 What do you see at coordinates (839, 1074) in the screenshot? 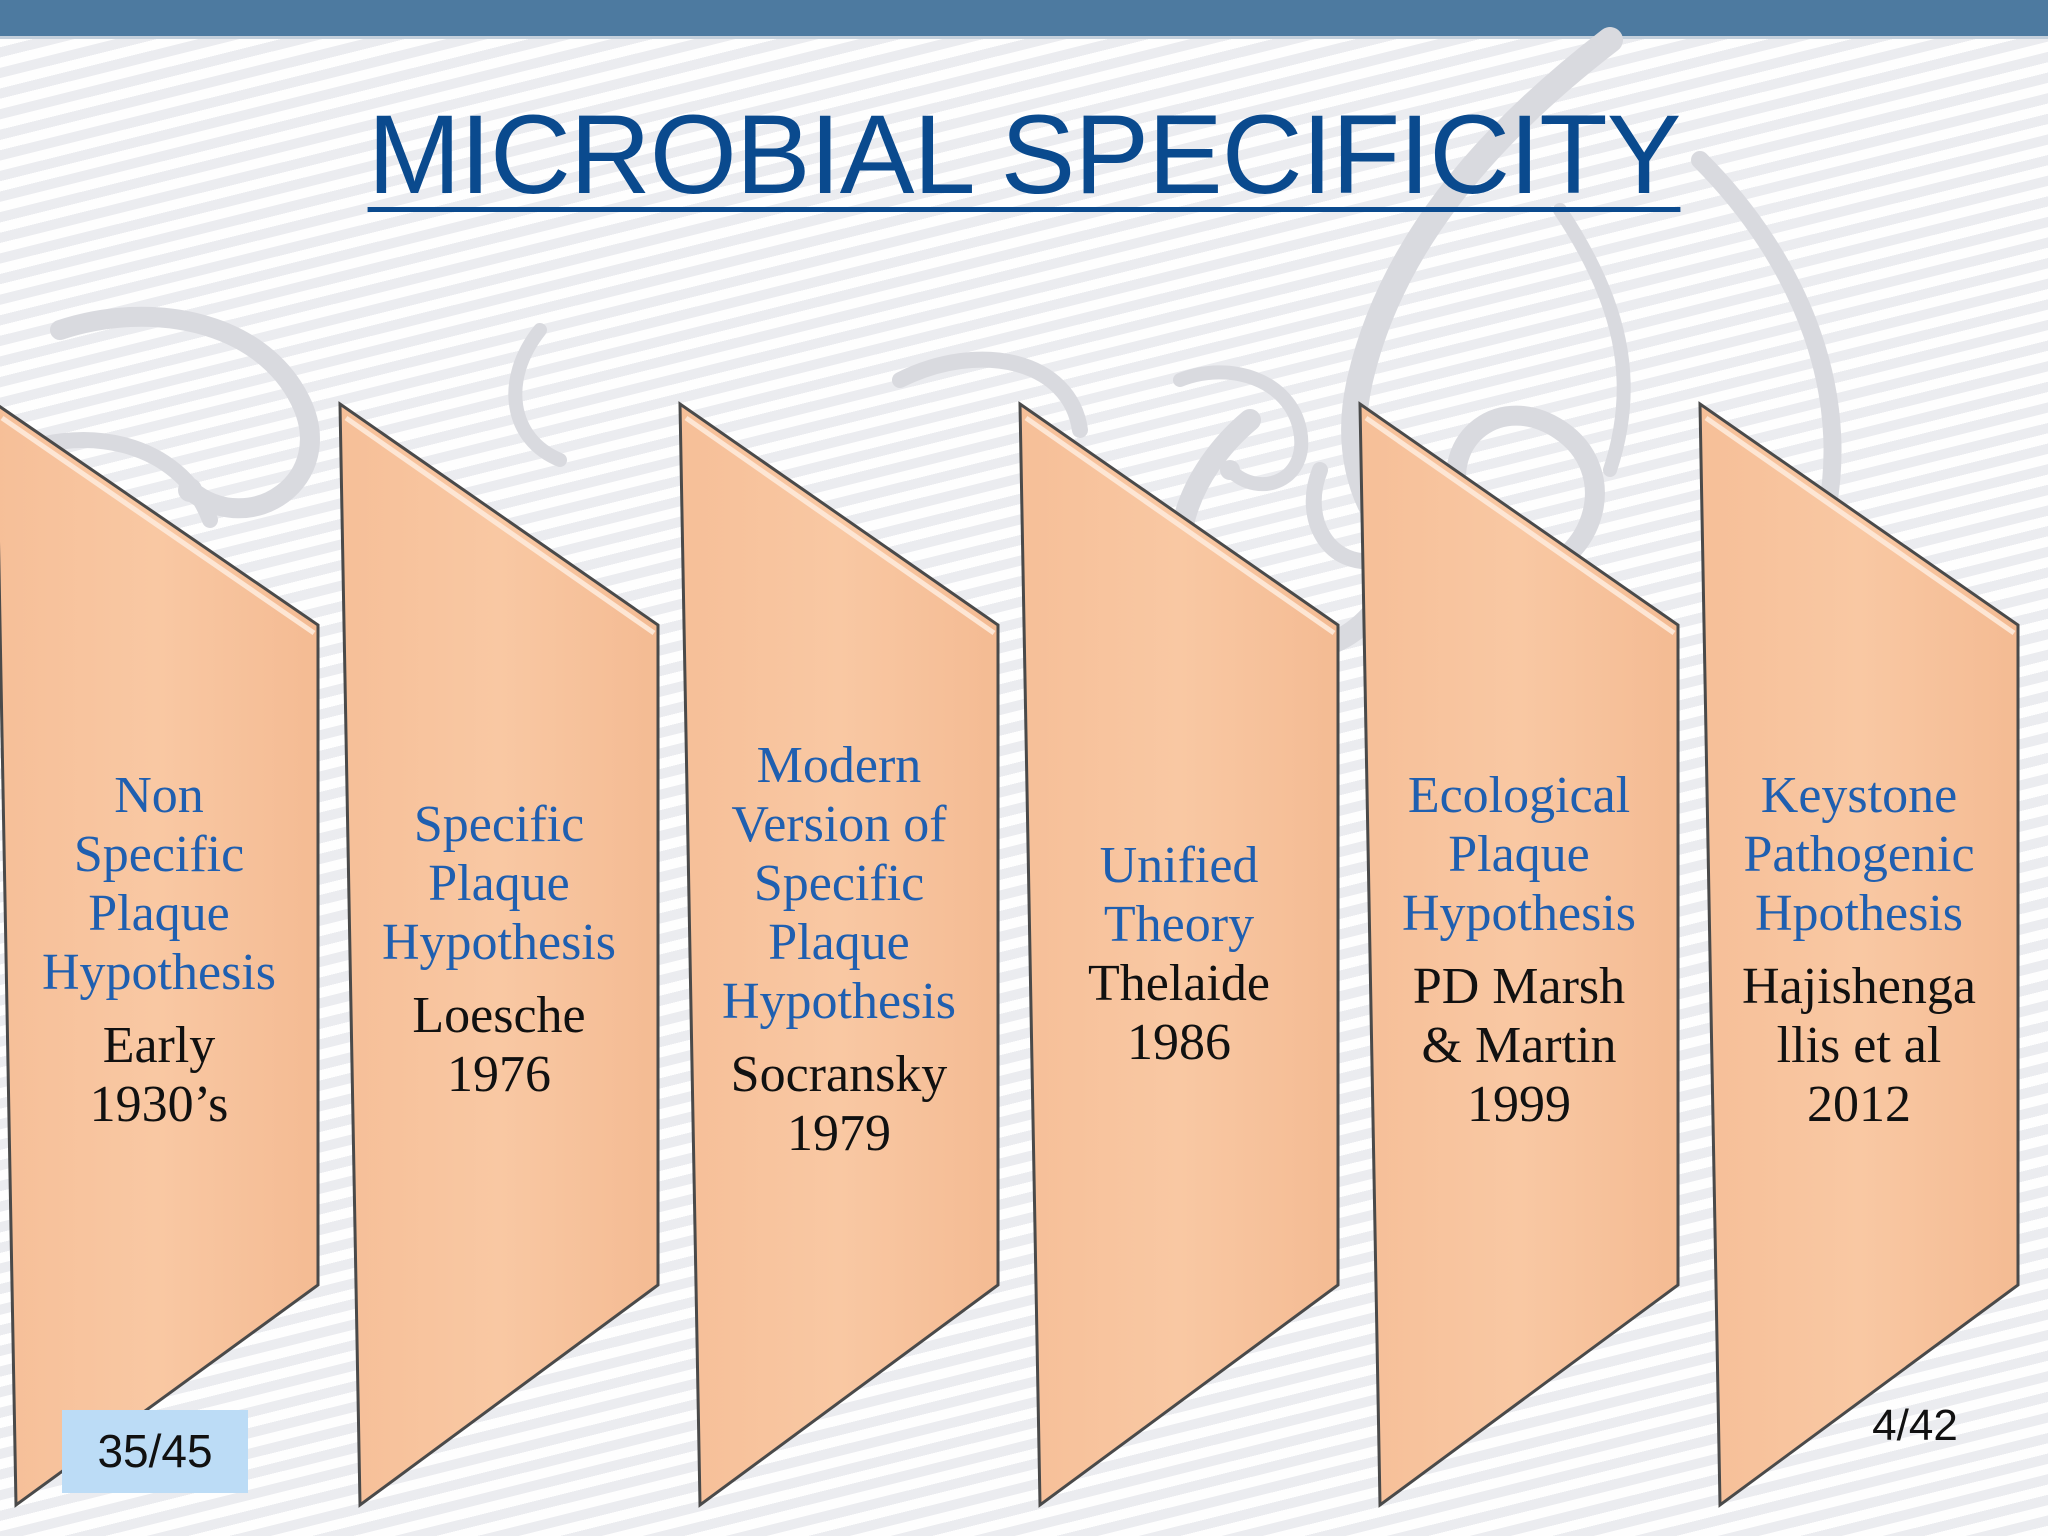
I see `attribution-line: Socransky` at bounding box center [839, 1074].